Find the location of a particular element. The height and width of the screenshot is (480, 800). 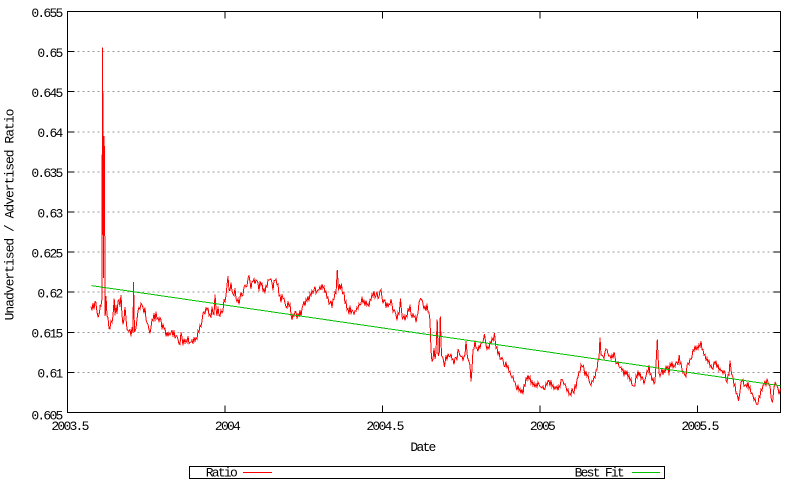

svg-text: 2003.5 is located at coordinates (69, 426).